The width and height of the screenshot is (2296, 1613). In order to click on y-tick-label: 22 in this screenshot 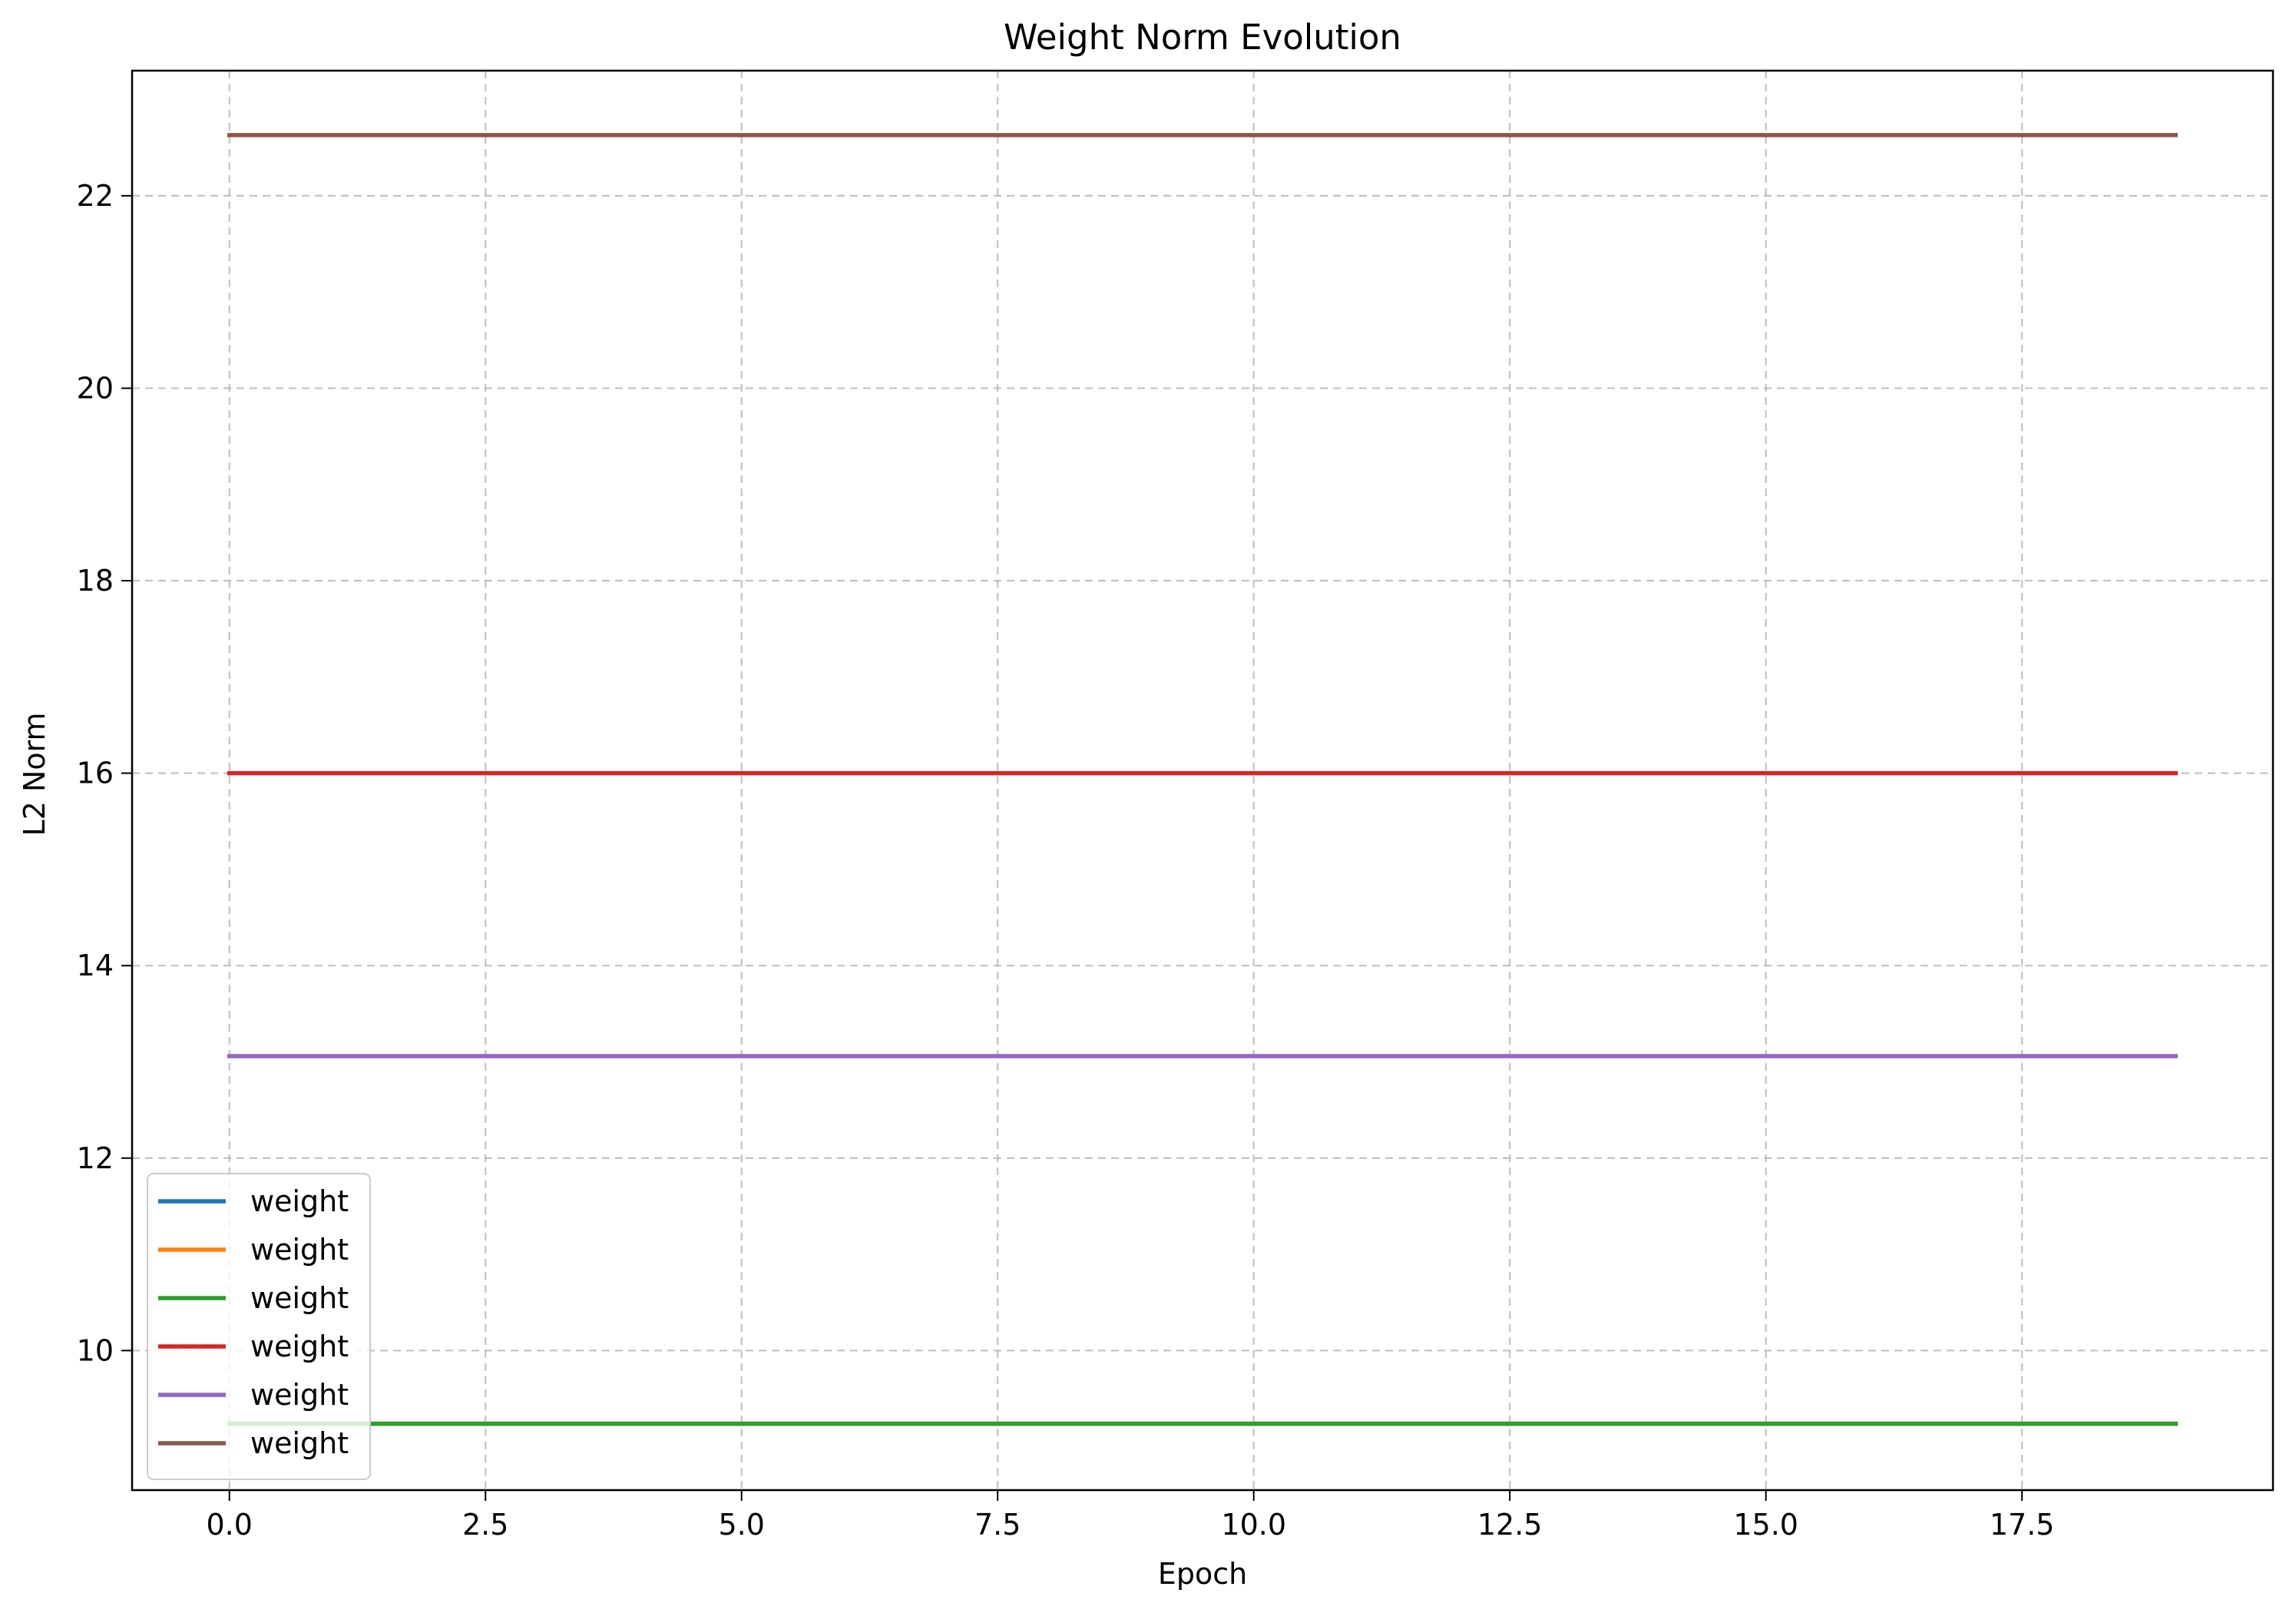, I will do `click(95, 196)`.